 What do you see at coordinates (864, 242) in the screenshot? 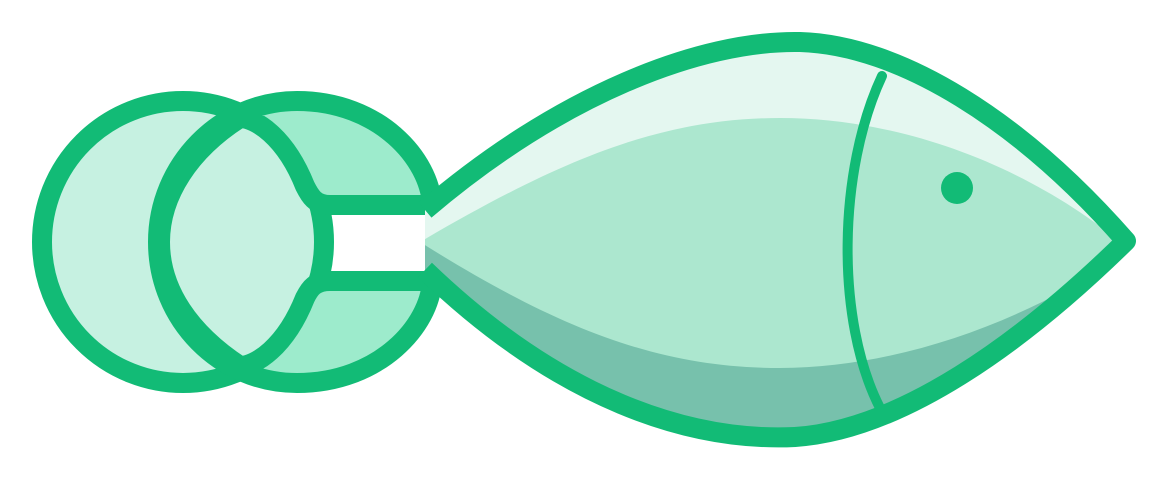
I see `gill-line` at bounding box center [864, 242].